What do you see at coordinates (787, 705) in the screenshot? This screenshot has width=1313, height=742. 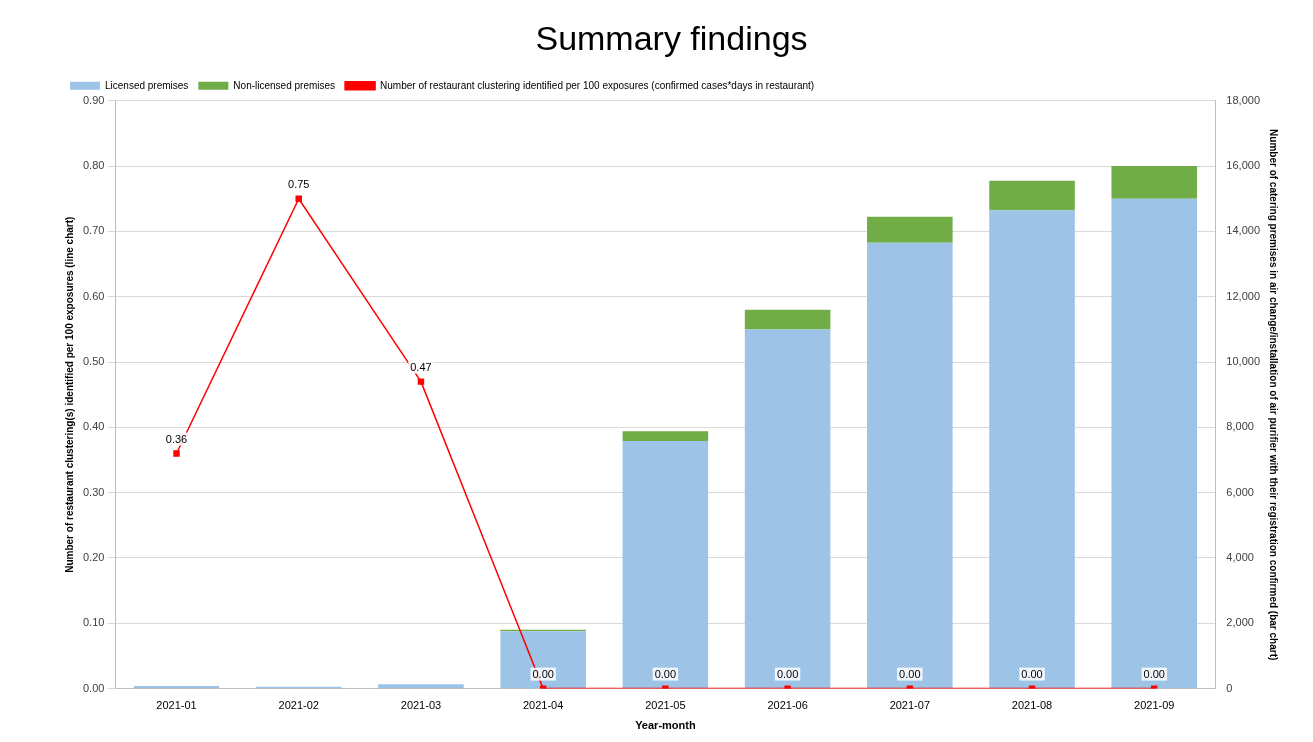 I see `x-tick-label: 2021-06` at bounding box center [787, 705].